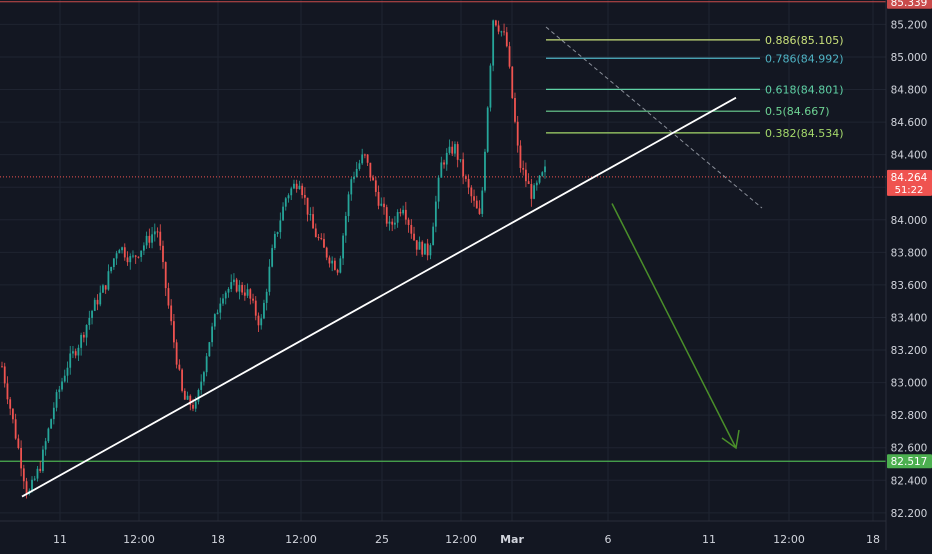 This screenshot has height=554, width=932. What do you see at coordinates (909, 4) in the screenshot?
I see `price-label-text: 85.339` at bounding box center [909, 4].